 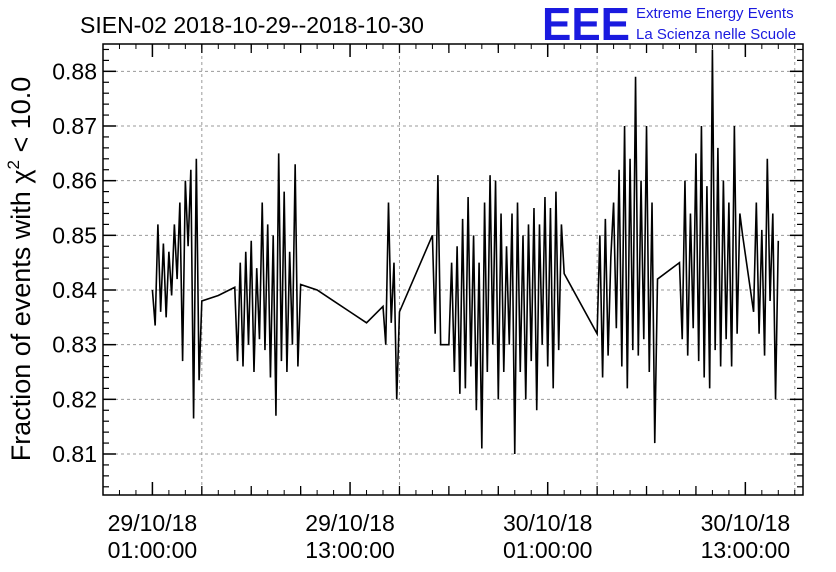 I want to click on y-tick-label: 0.82, so click(x=74, y=399).